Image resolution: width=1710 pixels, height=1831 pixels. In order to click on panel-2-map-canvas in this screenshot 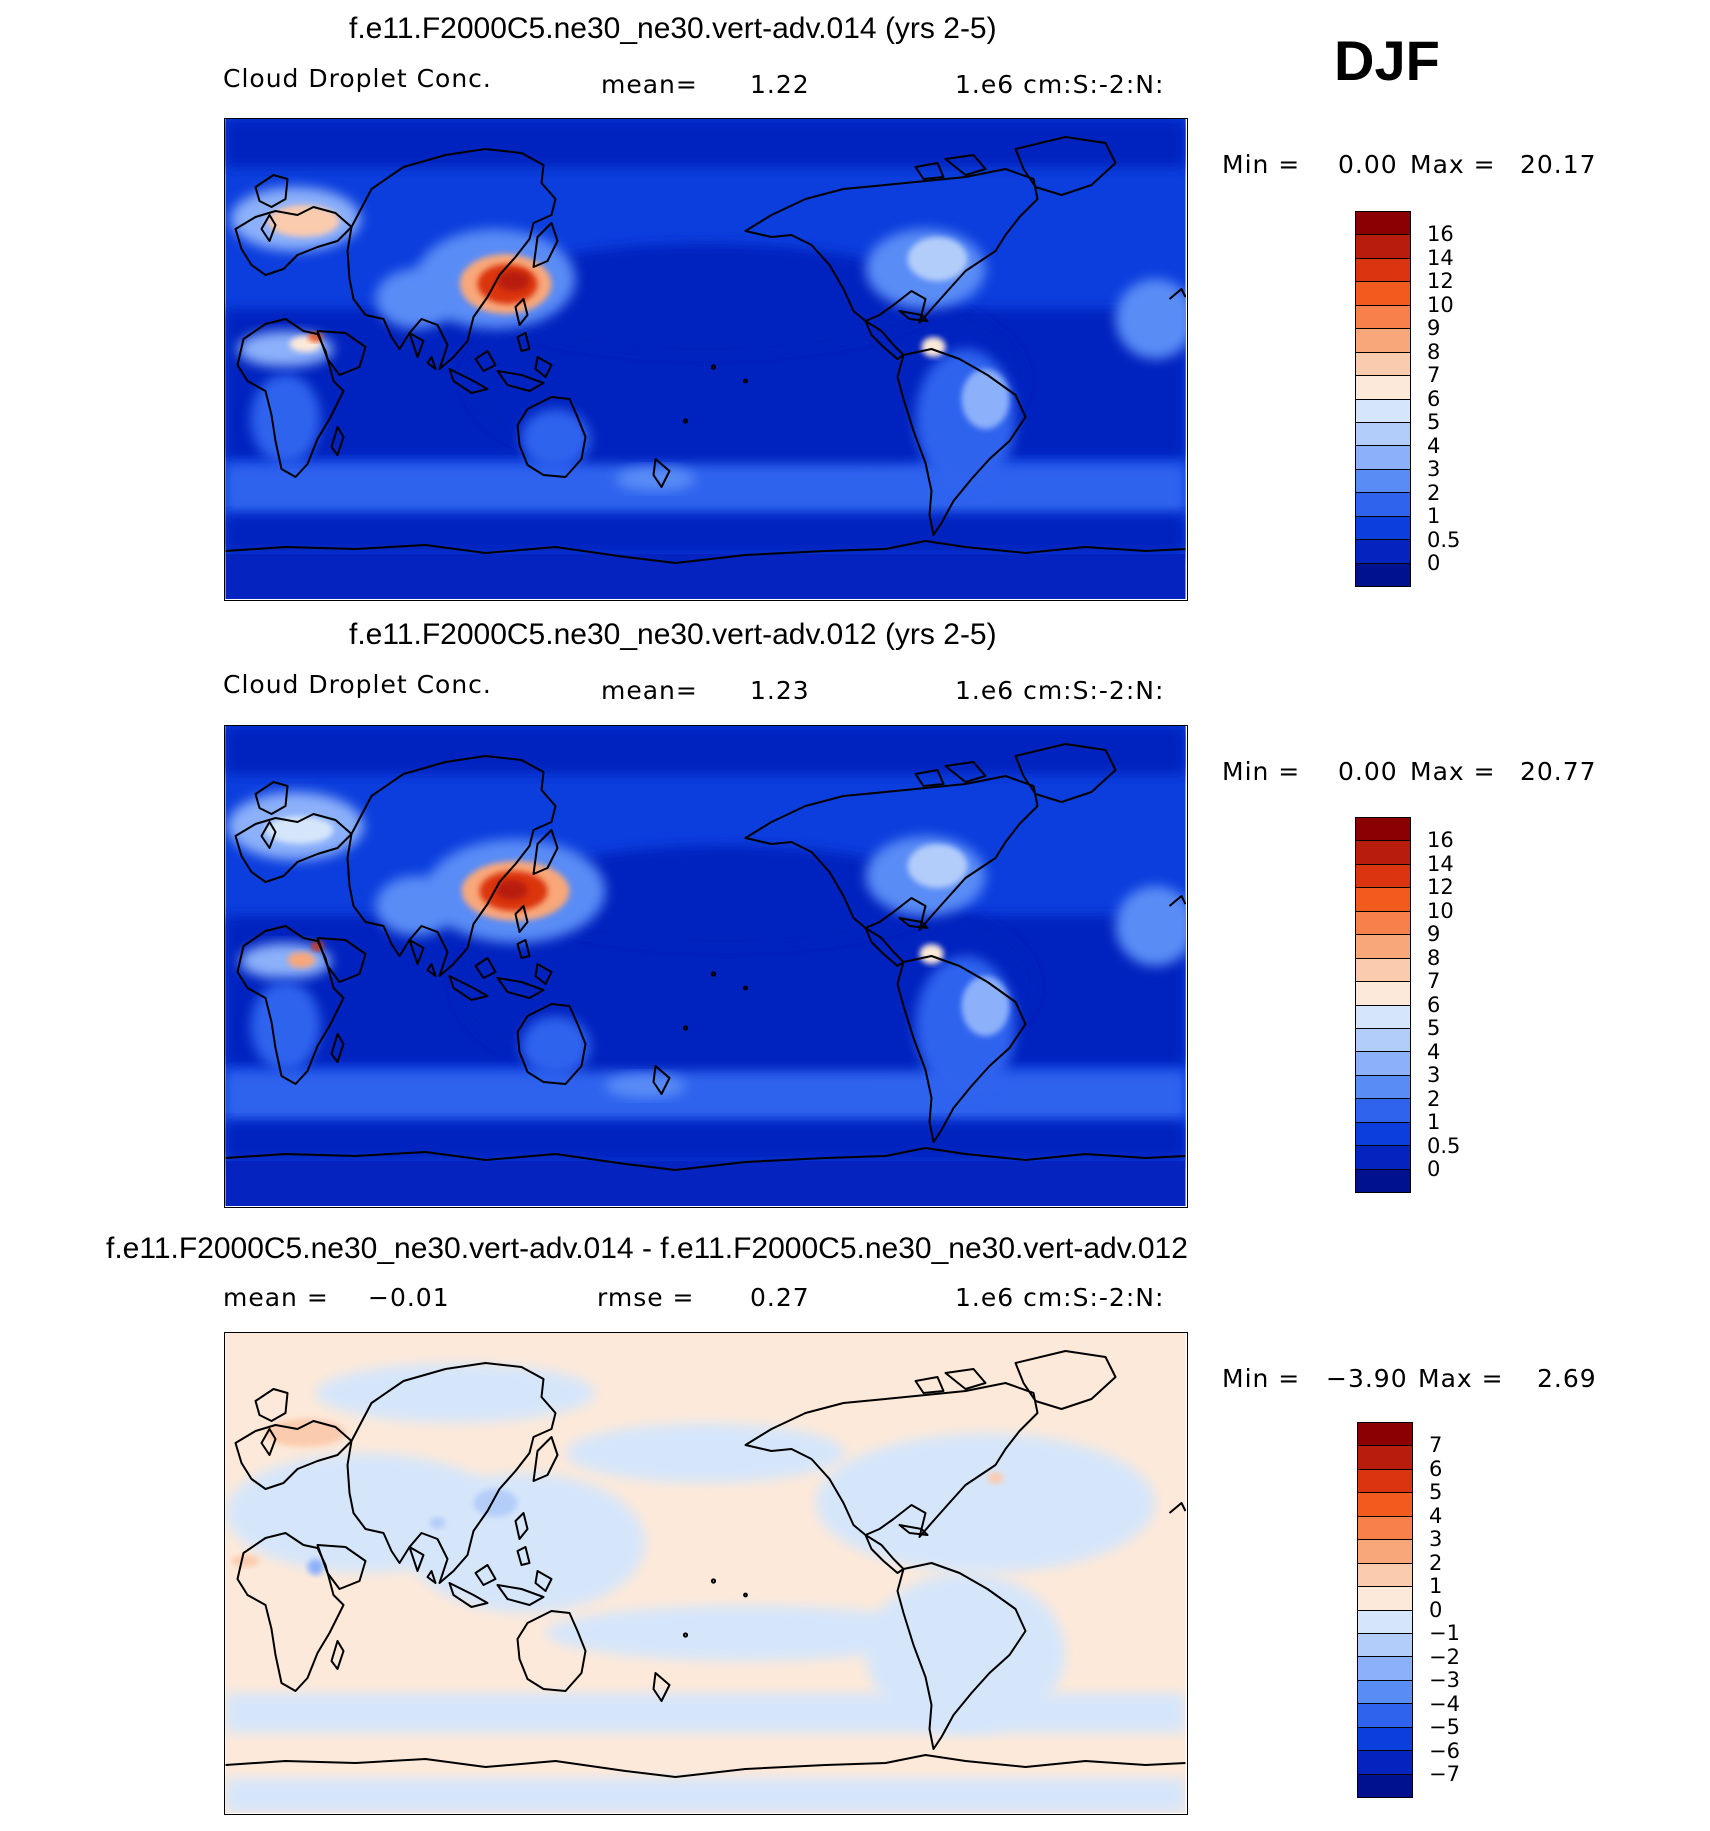, I will do `click(705, 966)`.